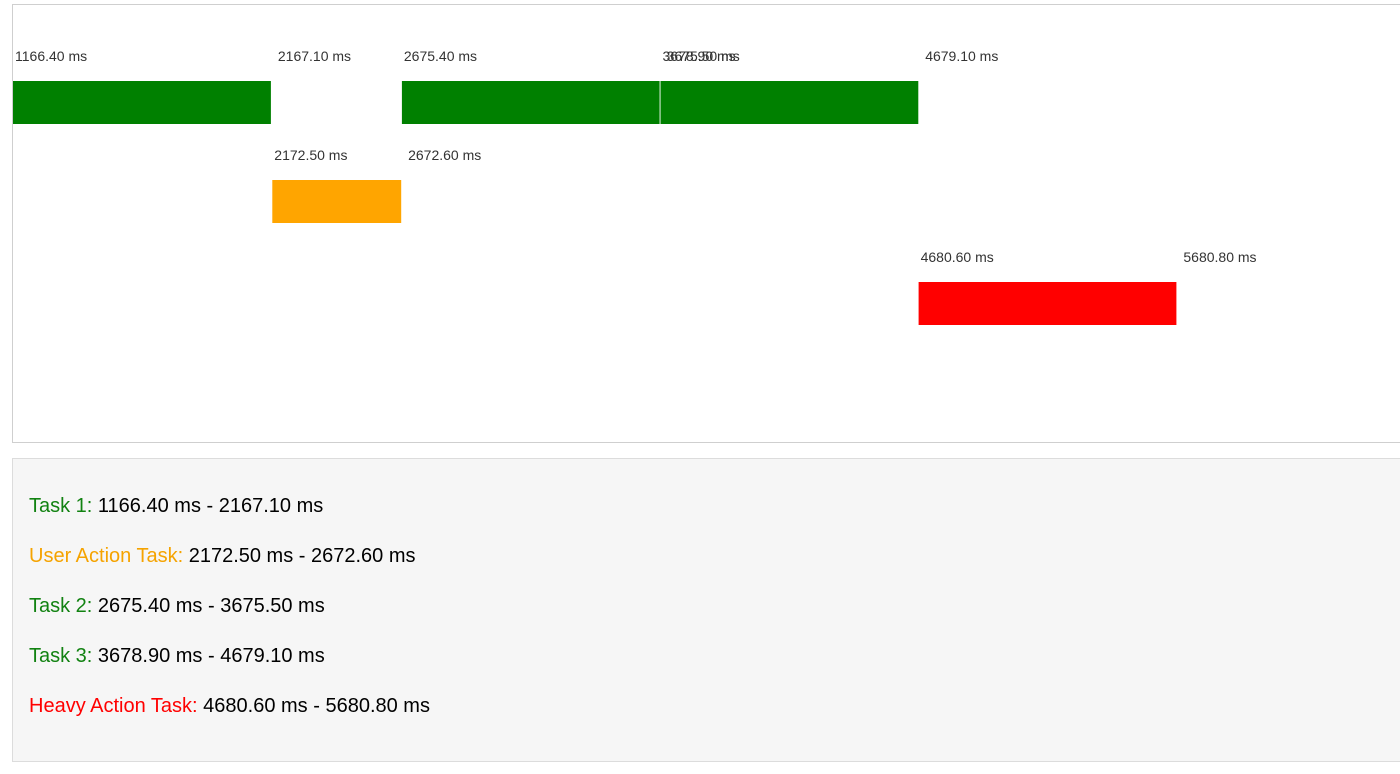 The image size is (1400, 774). What do you see at coordinates (51, 56) in the screenshot?
I see `start-time-label: 1166.40 ms` at bounding box center [51, 56].